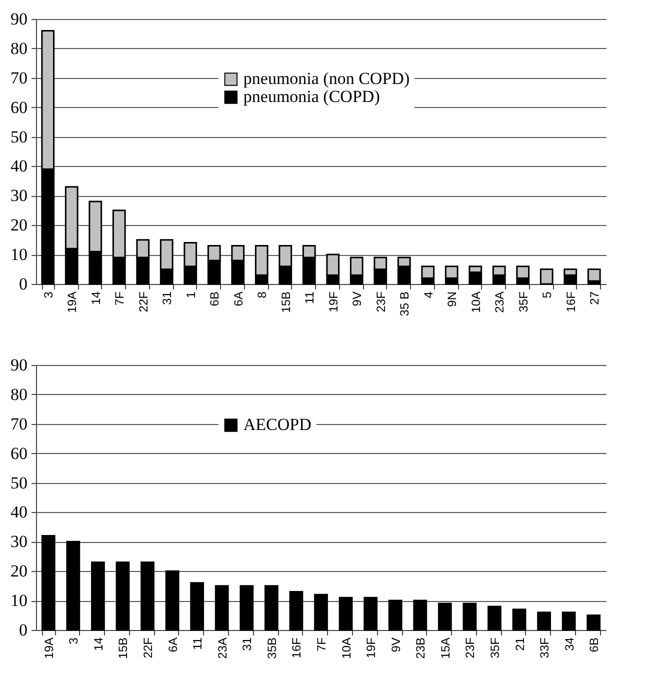 The width and height of the screenshot is (650, 697). I want to click on x-tick-label: 21, so click(519, 644).